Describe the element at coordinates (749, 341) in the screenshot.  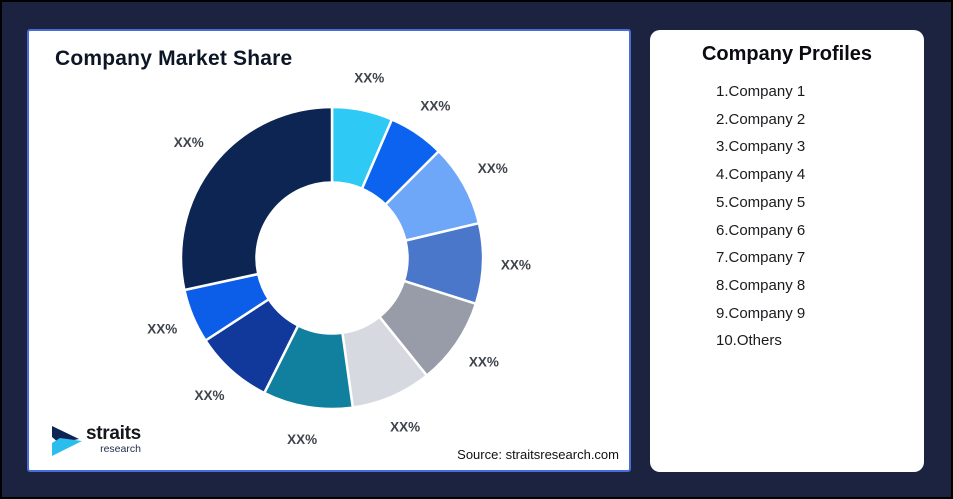
I see `company-profile-item: 10.Others` at that location.